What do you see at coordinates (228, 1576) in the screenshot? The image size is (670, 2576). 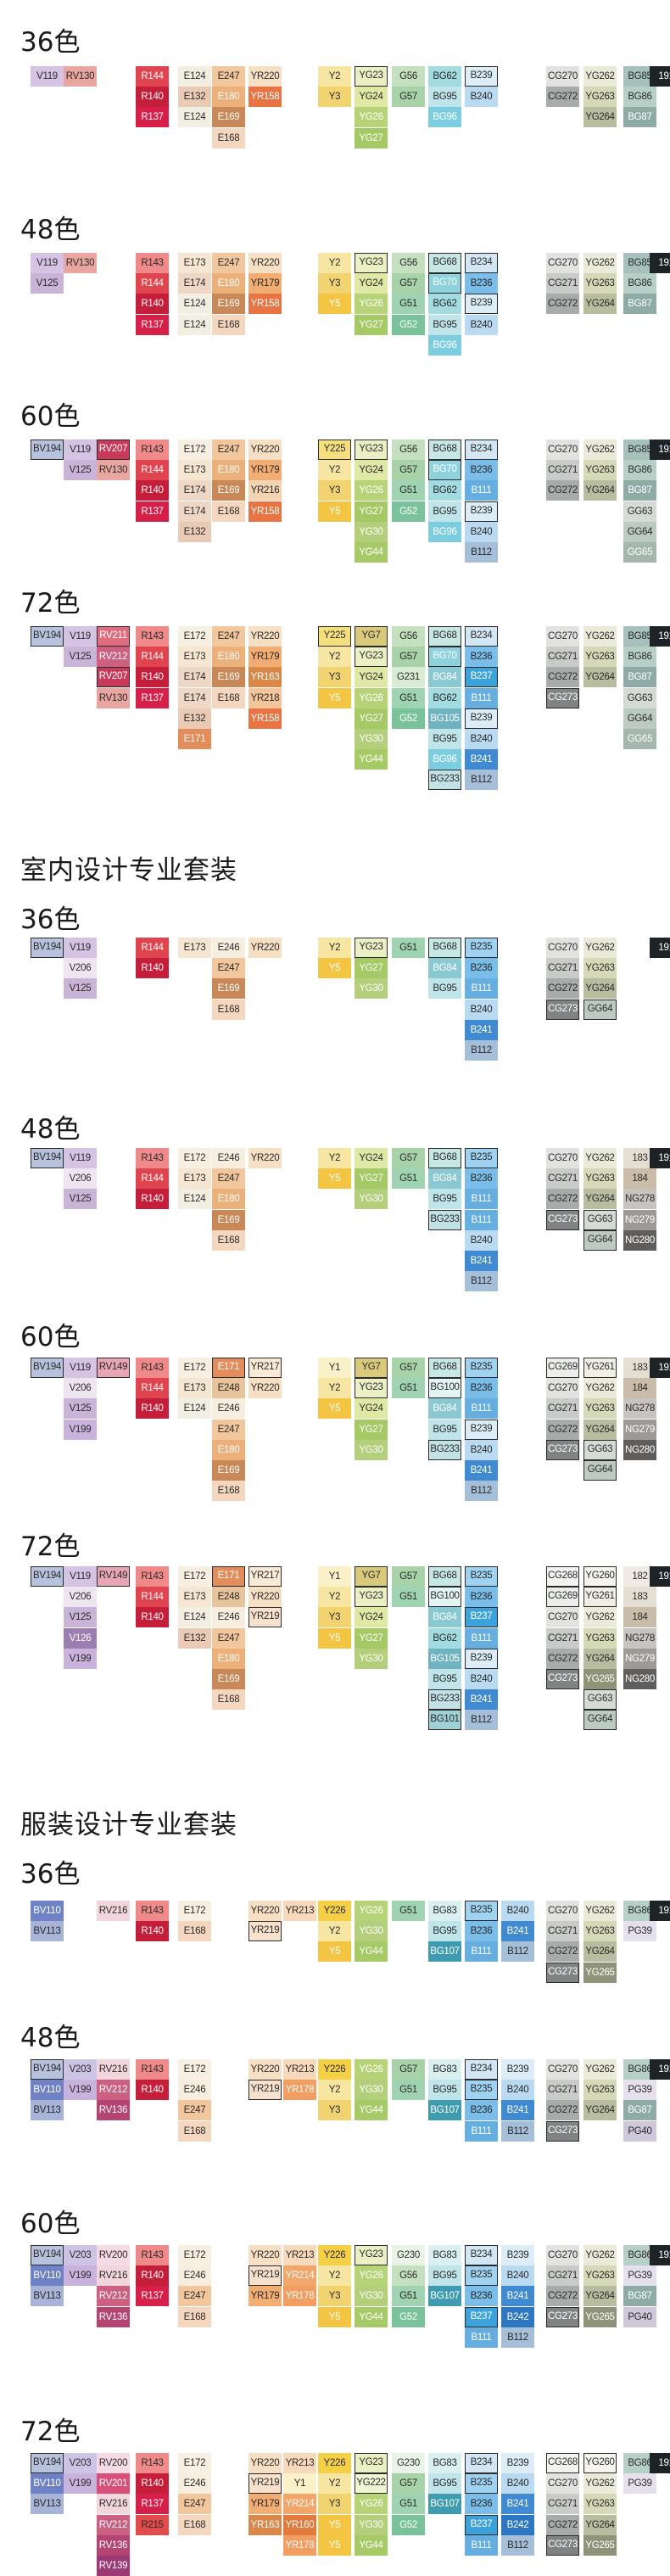 I see `color-swatch: E171` at bounding box center [228, 1576].